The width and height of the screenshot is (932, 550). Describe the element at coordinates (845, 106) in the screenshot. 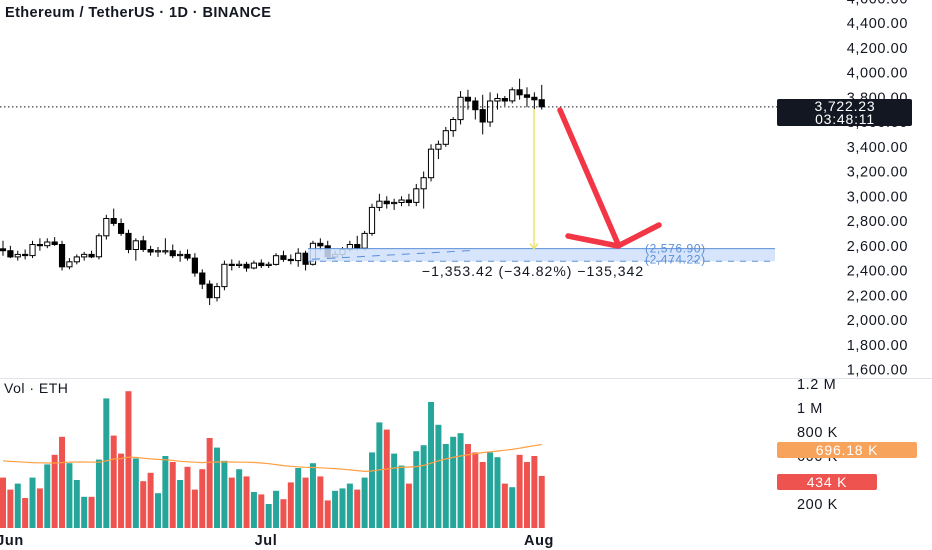

I see `current-price-label: 3,722.23` at that location.